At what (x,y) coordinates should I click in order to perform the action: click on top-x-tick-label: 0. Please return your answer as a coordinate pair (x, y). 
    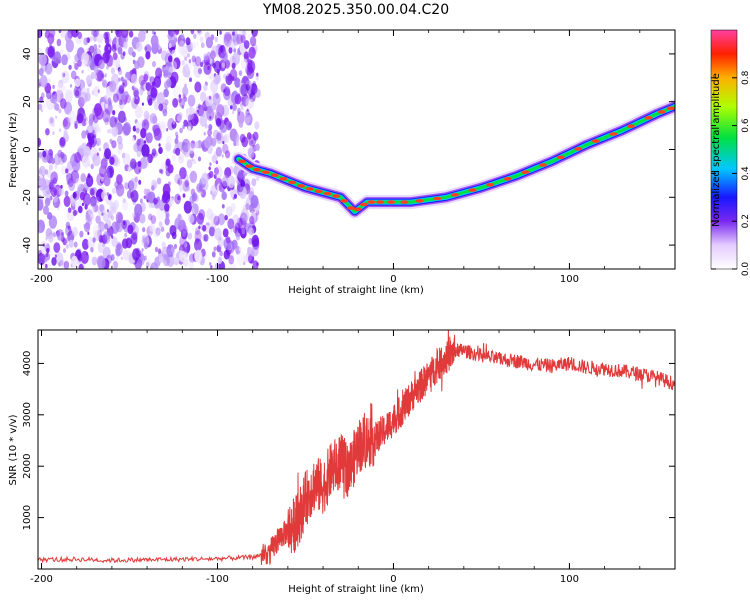
    Looking at the image, I should click on (393, 279).